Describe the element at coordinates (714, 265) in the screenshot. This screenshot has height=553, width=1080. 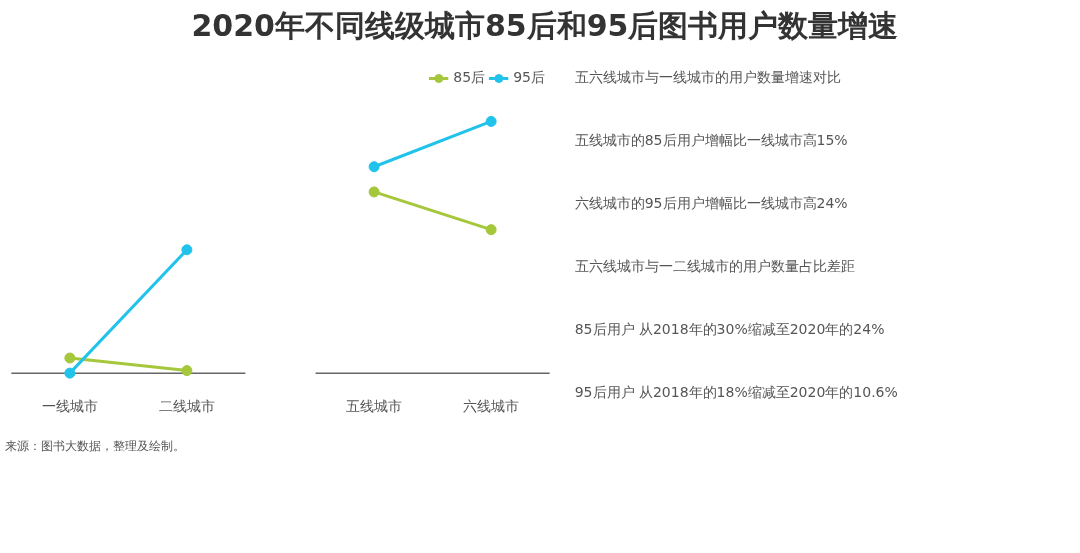
I see `text: 五六线城市与一二线城市的用户数量占比差距` at that location.